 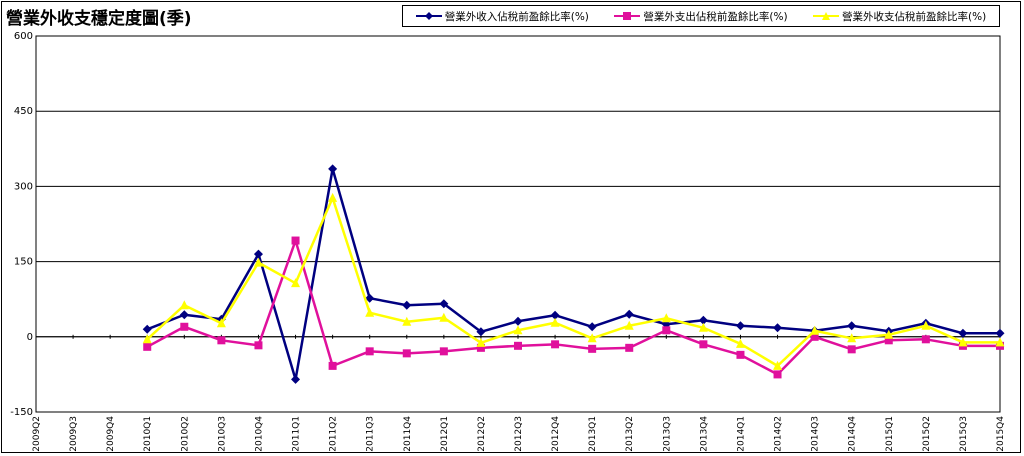 I want to click on x-tick-label: 2013Q2, so click(x=630, y=434).